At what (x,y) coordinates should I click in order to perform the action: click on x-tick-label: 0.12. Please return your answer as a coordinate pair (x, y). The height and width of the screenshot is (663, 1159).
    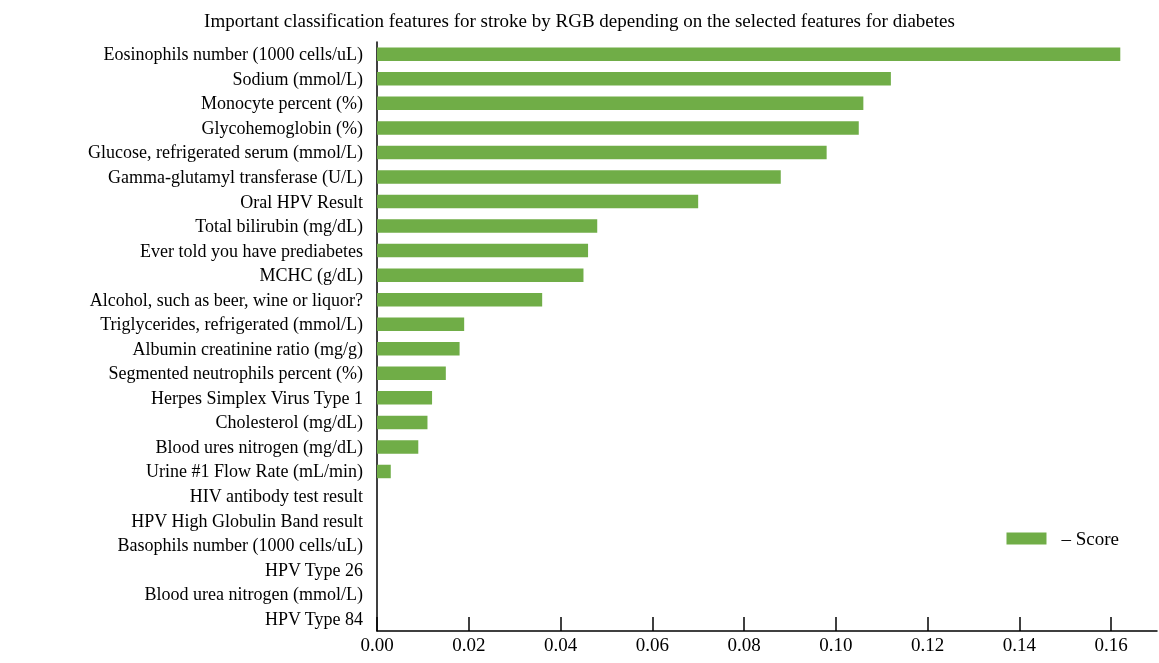
    Looking at the image, I should click on (927, 644).